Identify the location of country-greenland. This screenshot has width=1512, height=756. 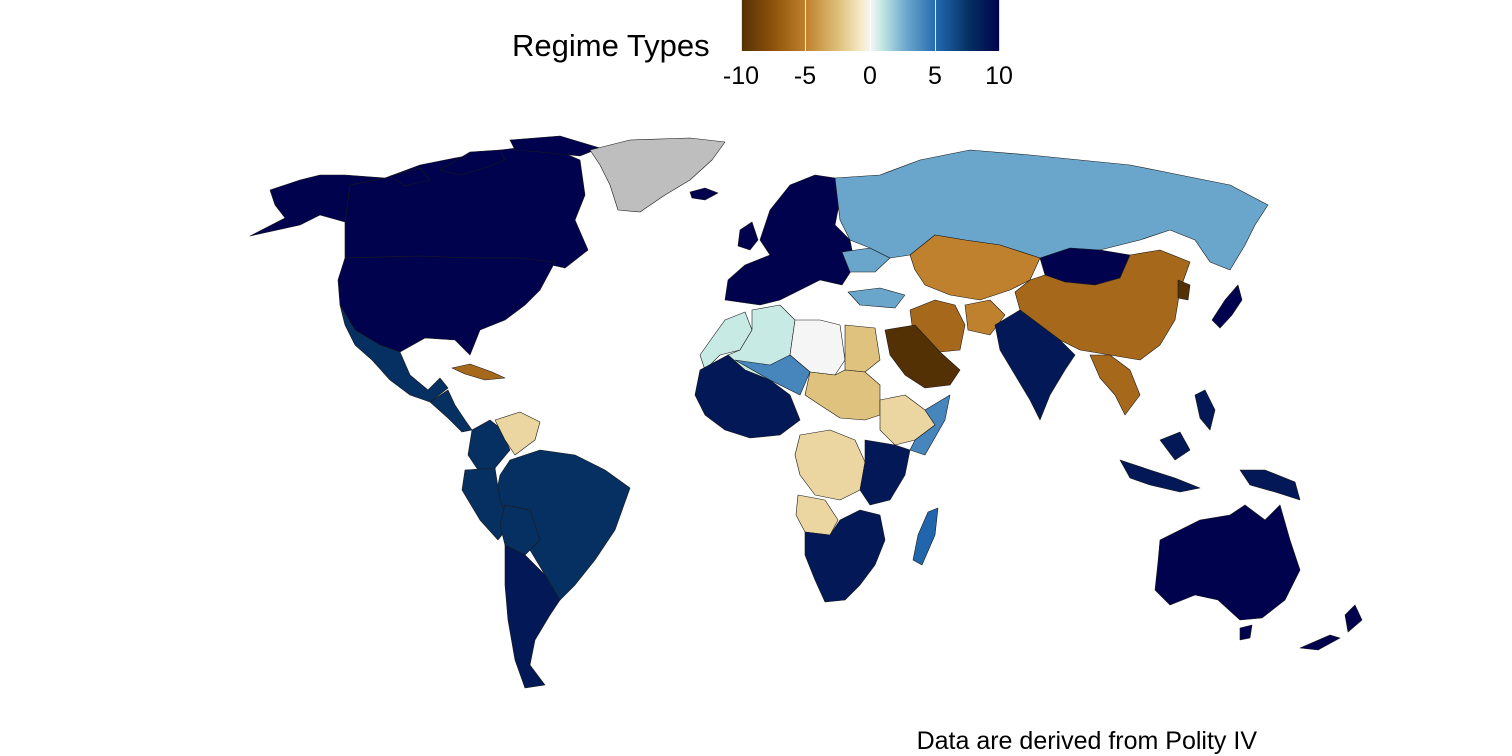
(657, 175).